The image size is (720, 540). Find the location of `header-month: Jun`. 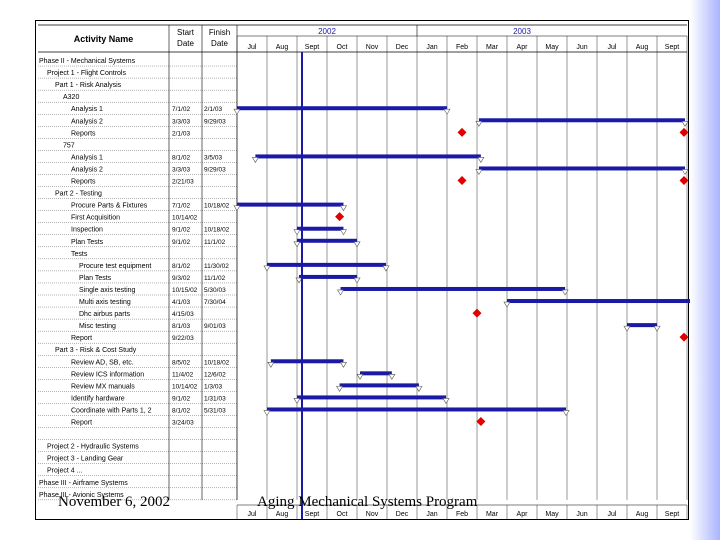

header-month: Jun is located at coordinates (581, 47).